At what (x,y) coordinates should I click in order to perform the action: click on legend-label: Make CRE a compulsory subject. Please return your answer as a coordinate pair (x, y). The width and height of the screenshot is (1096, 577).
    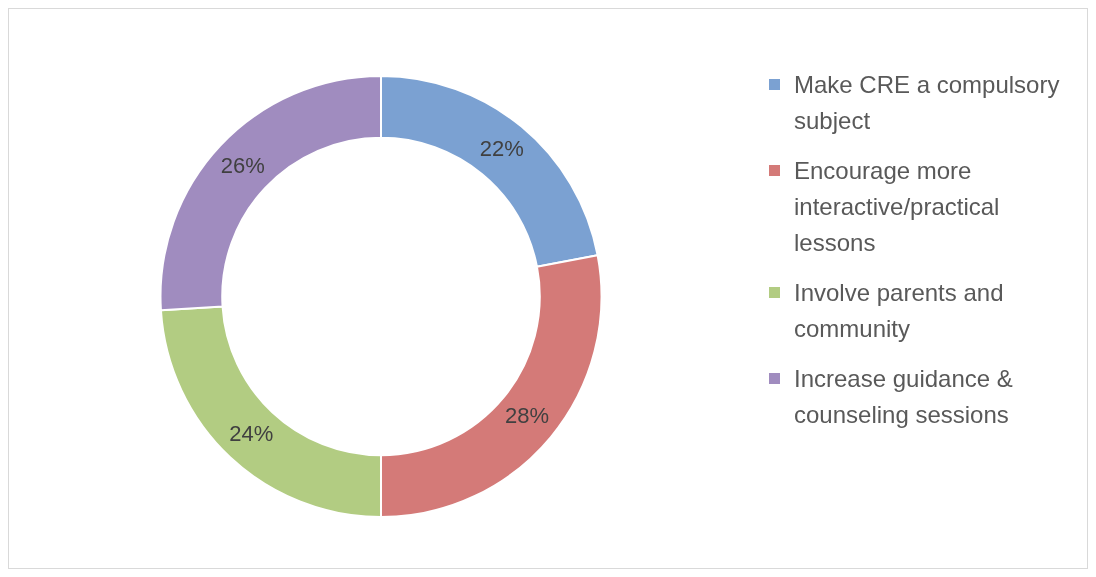
    Looking at the image, I should click on (927, 103).